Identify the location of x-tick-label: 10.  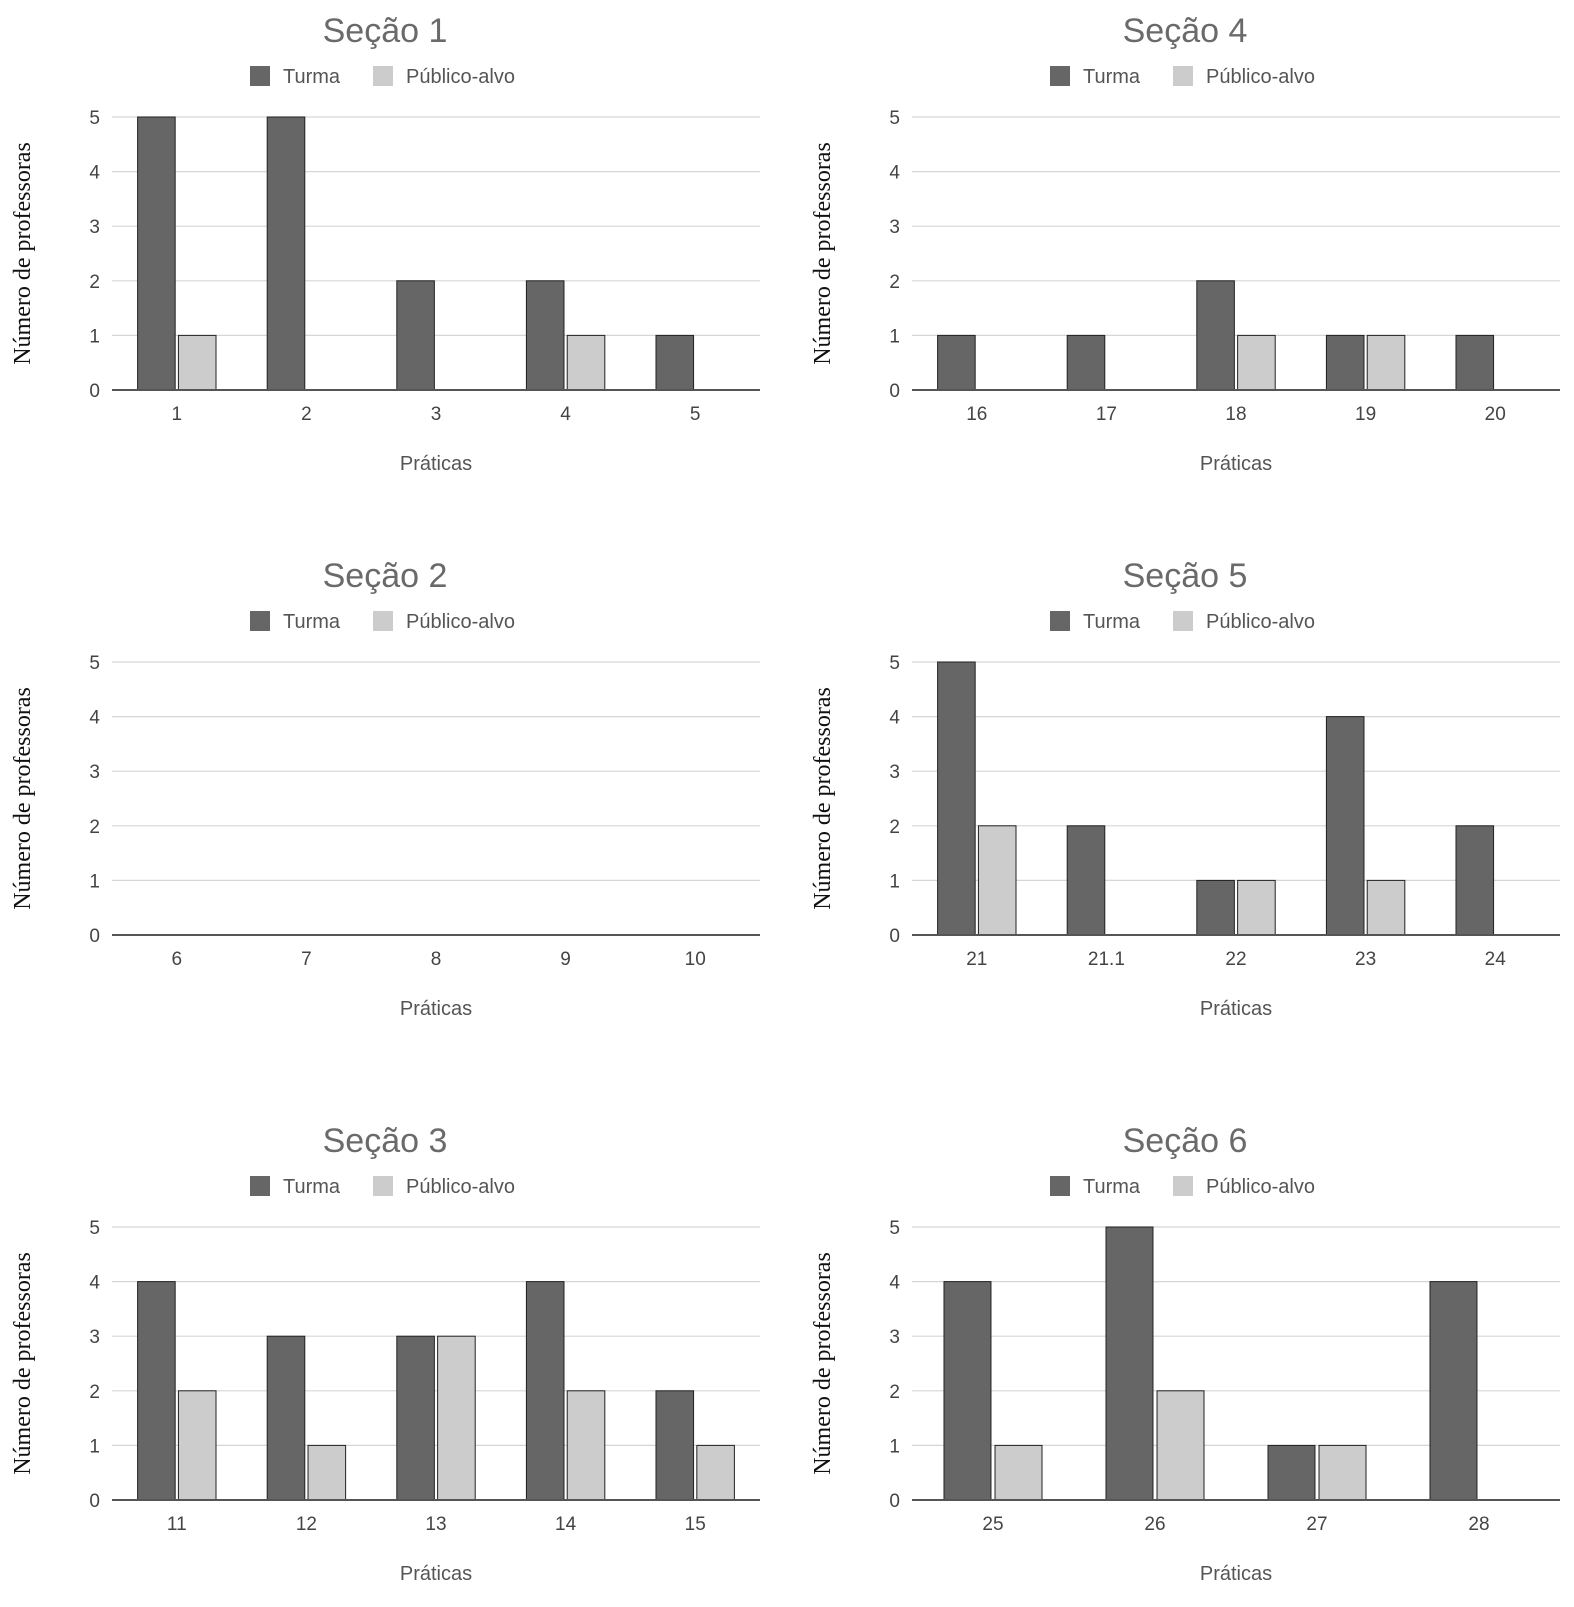
(695, 959).